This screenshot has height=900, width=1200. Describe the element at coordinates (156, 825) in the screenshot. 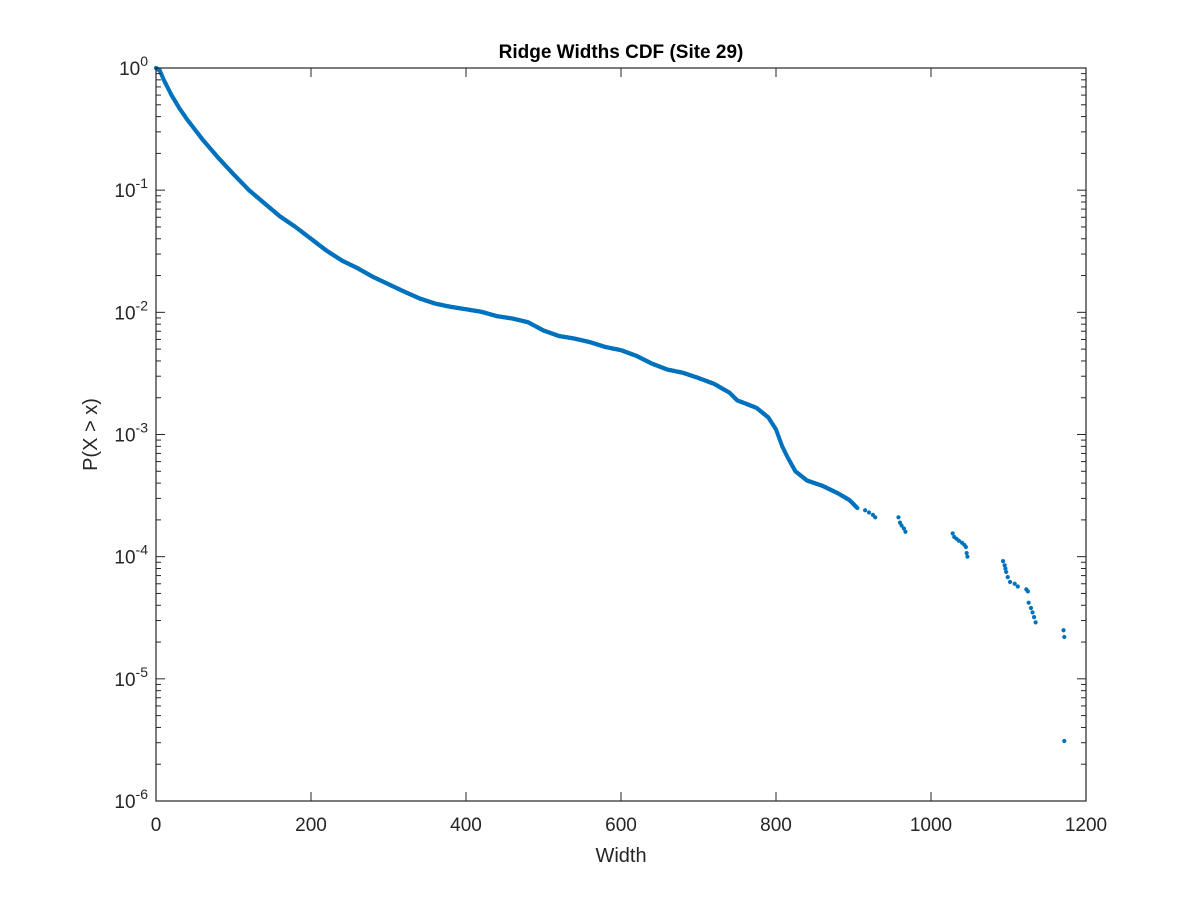

I see `x-tick-label: 0` at that location.